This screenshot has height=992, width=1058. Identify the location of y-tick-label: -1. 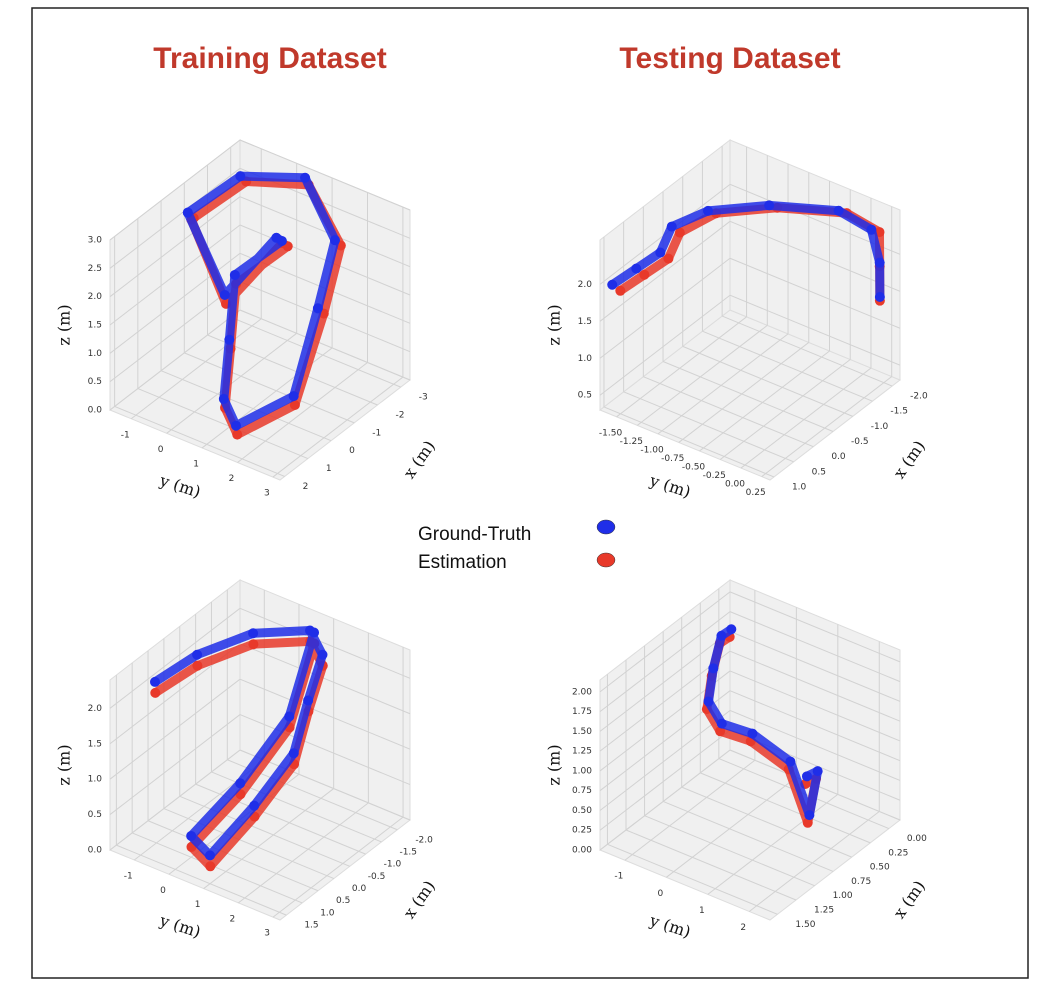
(125, 435).